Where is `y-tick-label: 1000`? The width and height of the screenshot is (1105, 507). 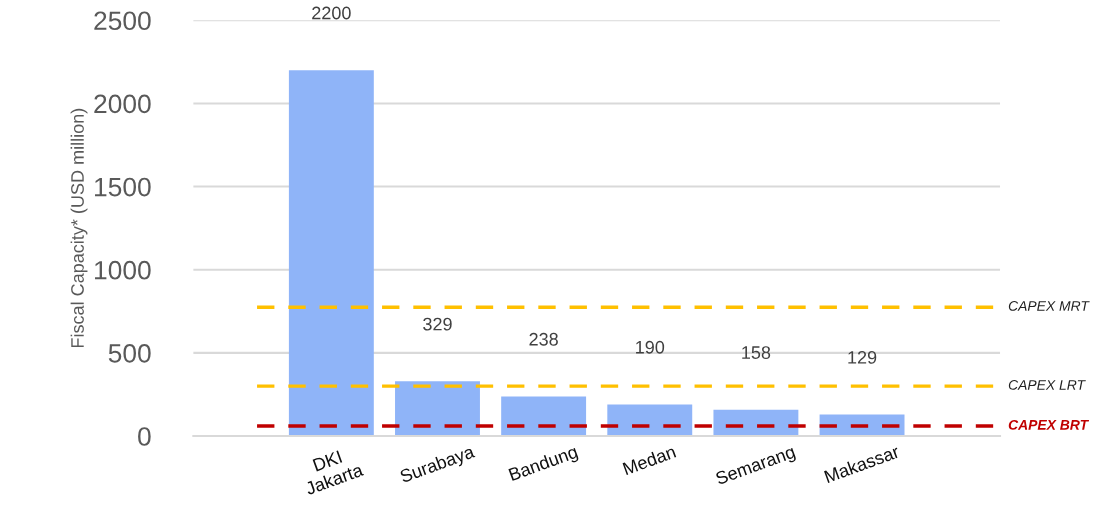
y-tick-label: 1000 is located at coordinates (123, 270).